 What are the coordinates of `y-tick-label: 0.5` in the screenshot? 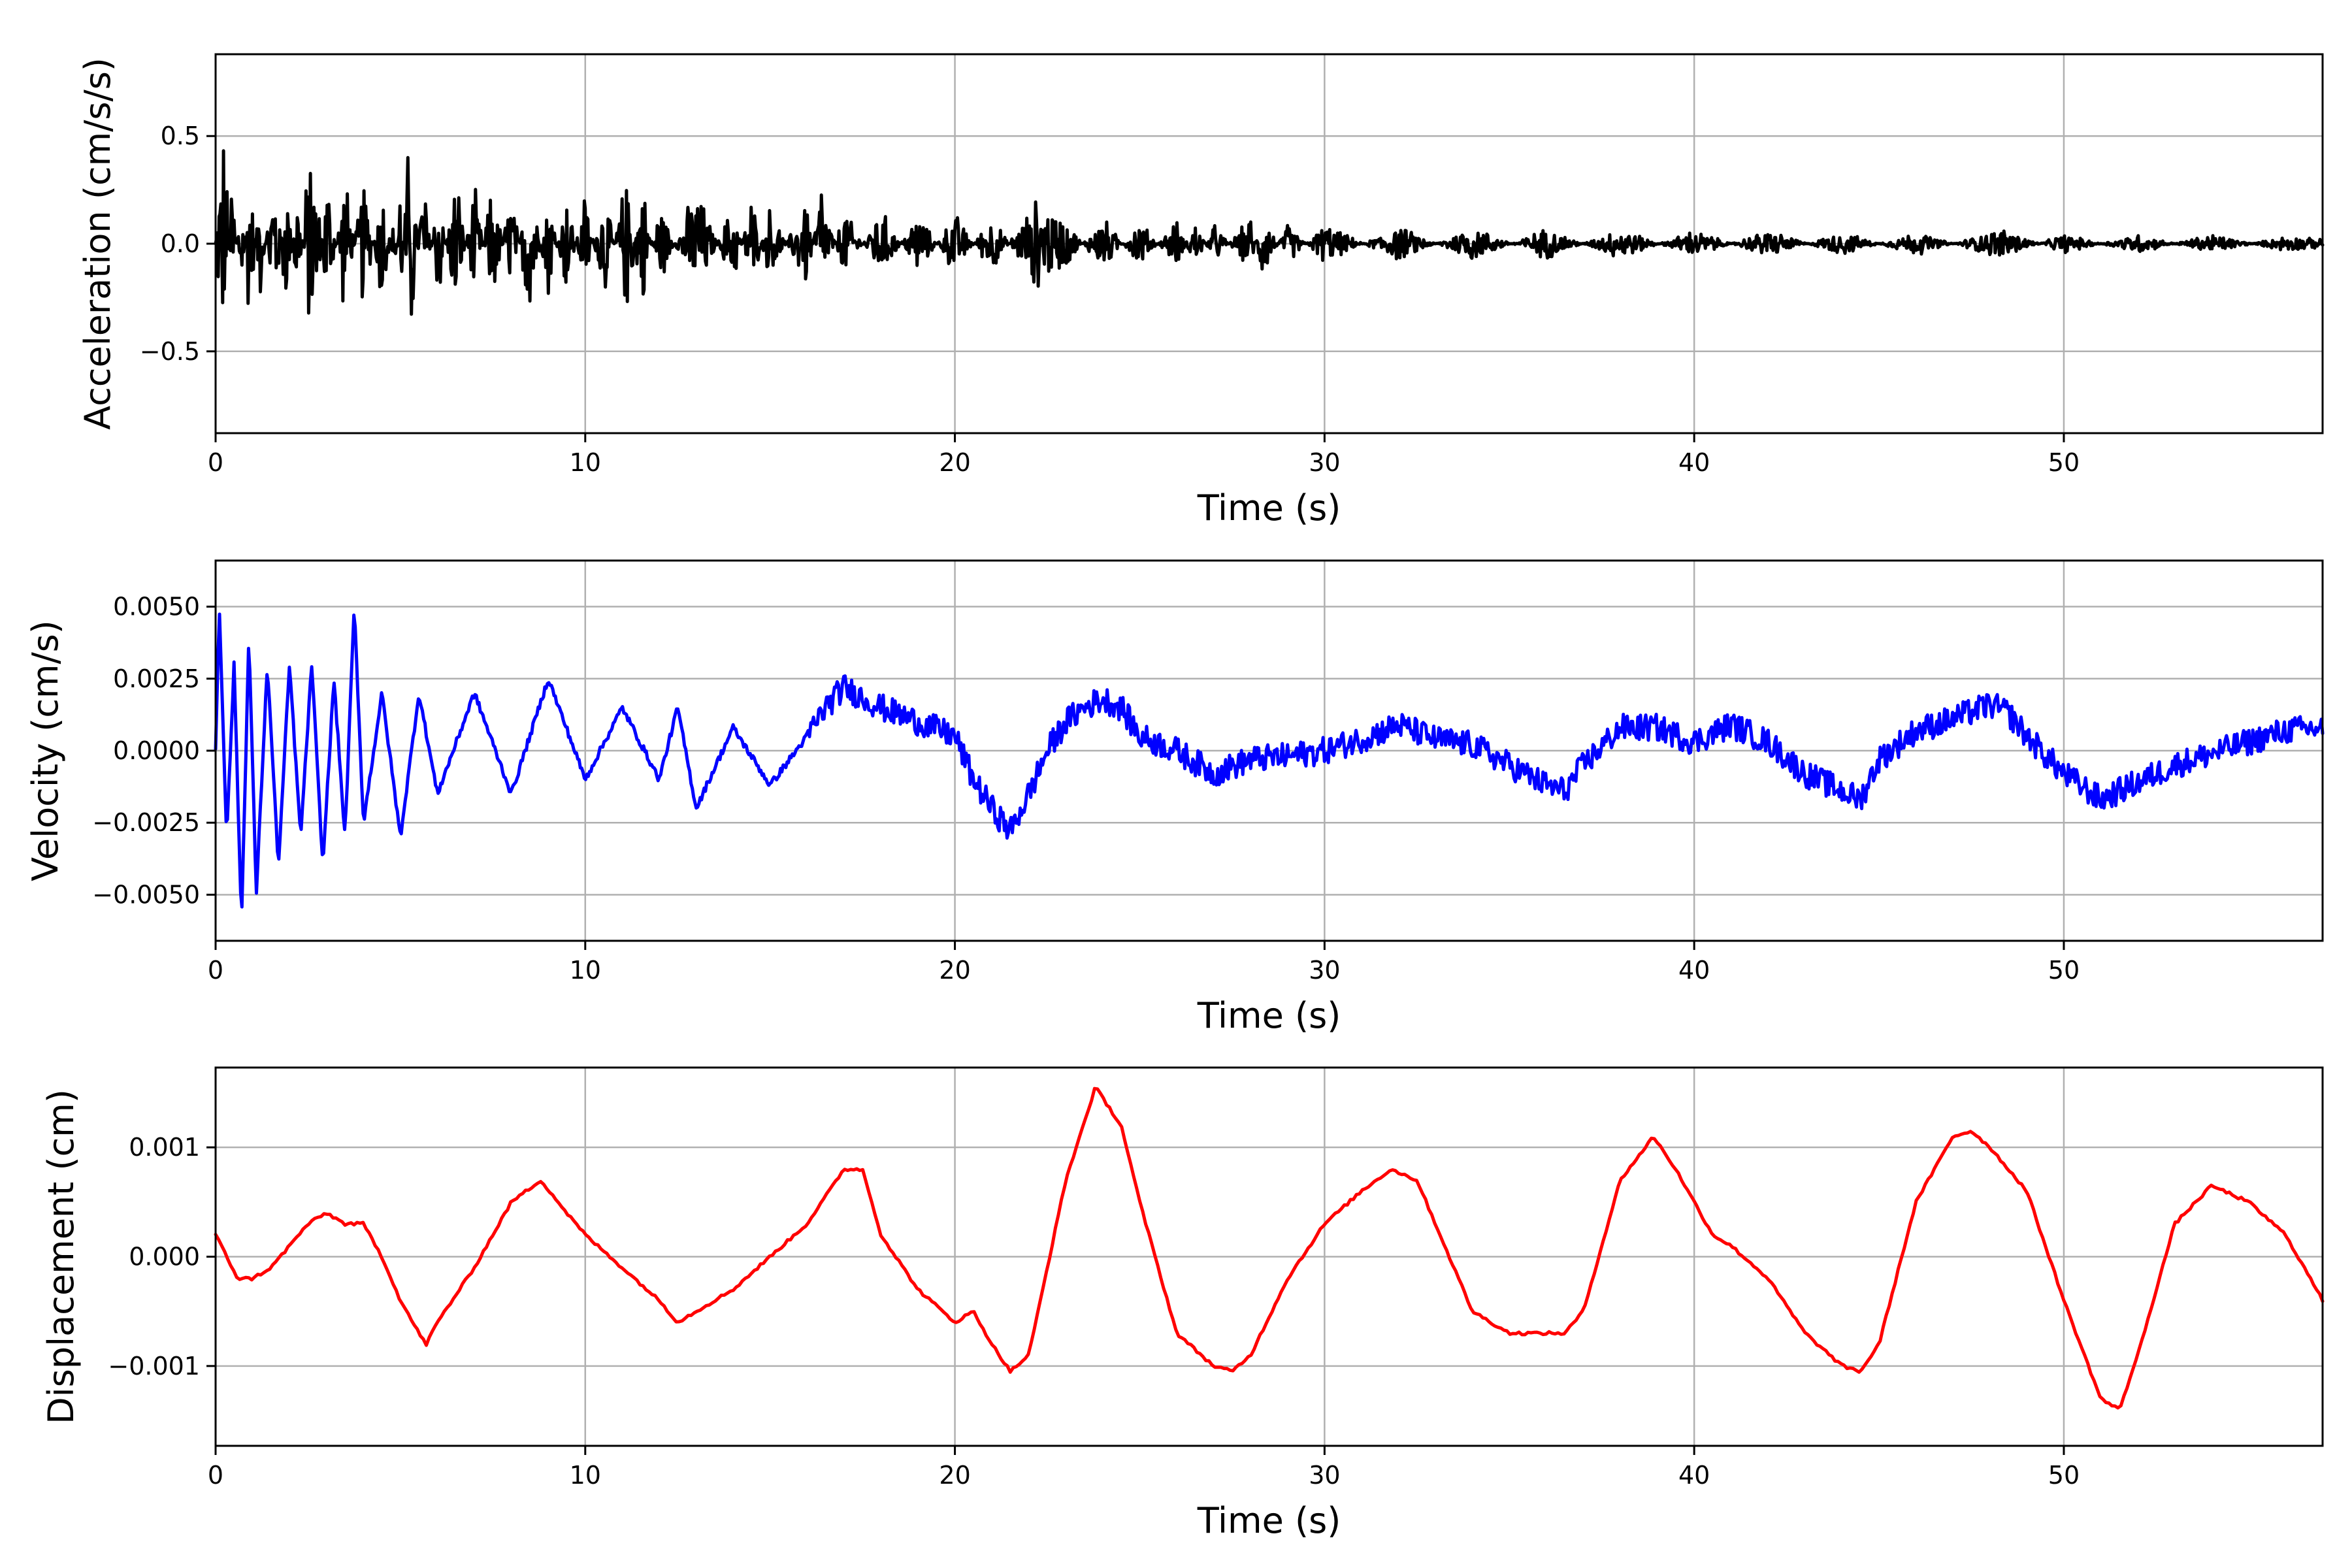 It's located at (180, 136).